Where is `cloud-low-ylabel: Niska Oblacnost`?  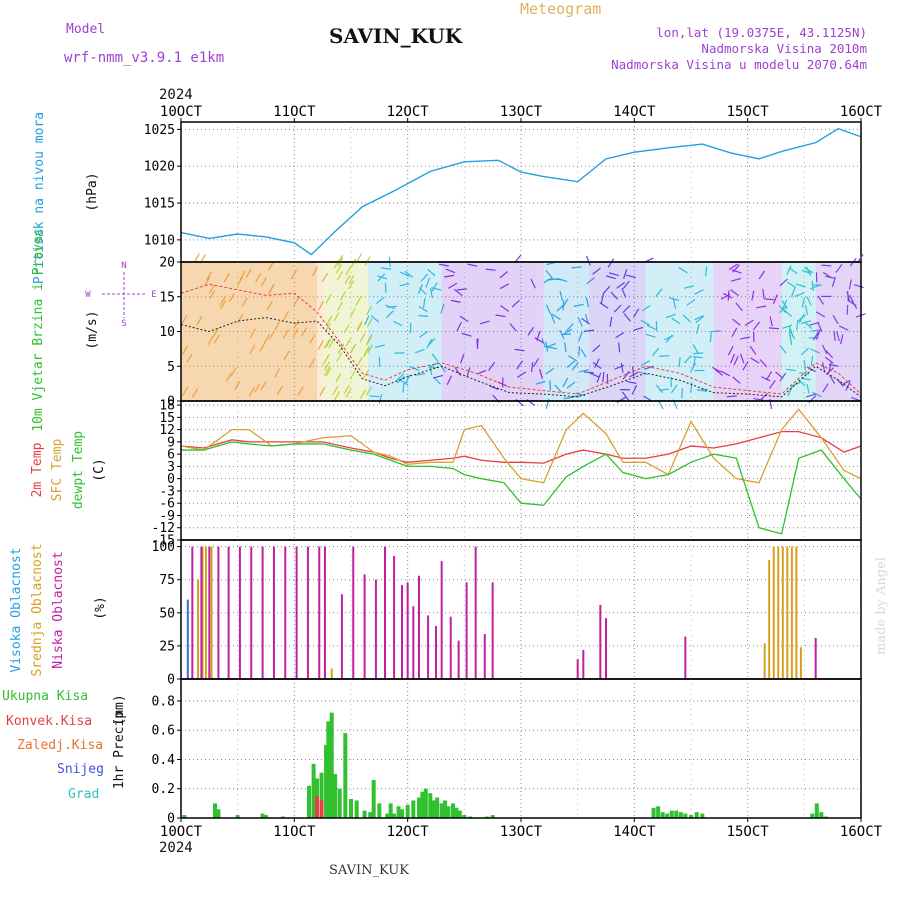 cloud-low-ylabel: Niska Oblacnost is located at coordinates (58, 609).